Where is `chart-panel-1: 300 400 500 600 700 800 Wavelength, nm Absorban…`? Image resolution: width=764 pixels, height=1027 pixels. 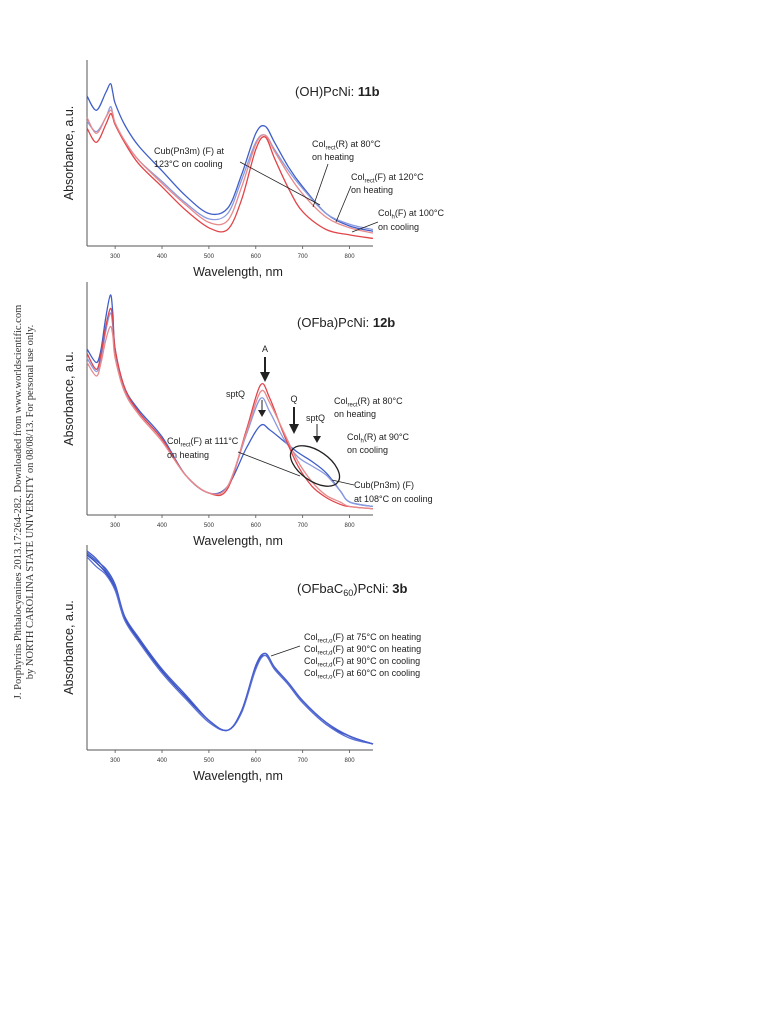 chart-panel-1: 300 400 500 600 700 800 Wavelength, nm Absorban… is located at coordinates (253, 169).